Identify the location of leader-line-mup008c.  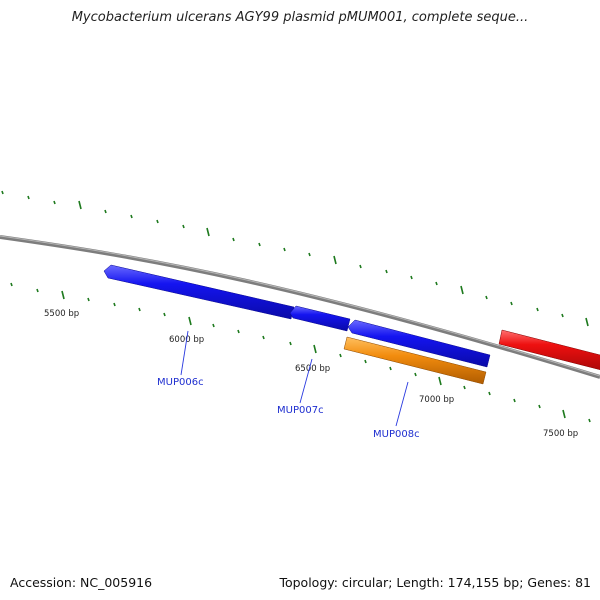
(402, 404).